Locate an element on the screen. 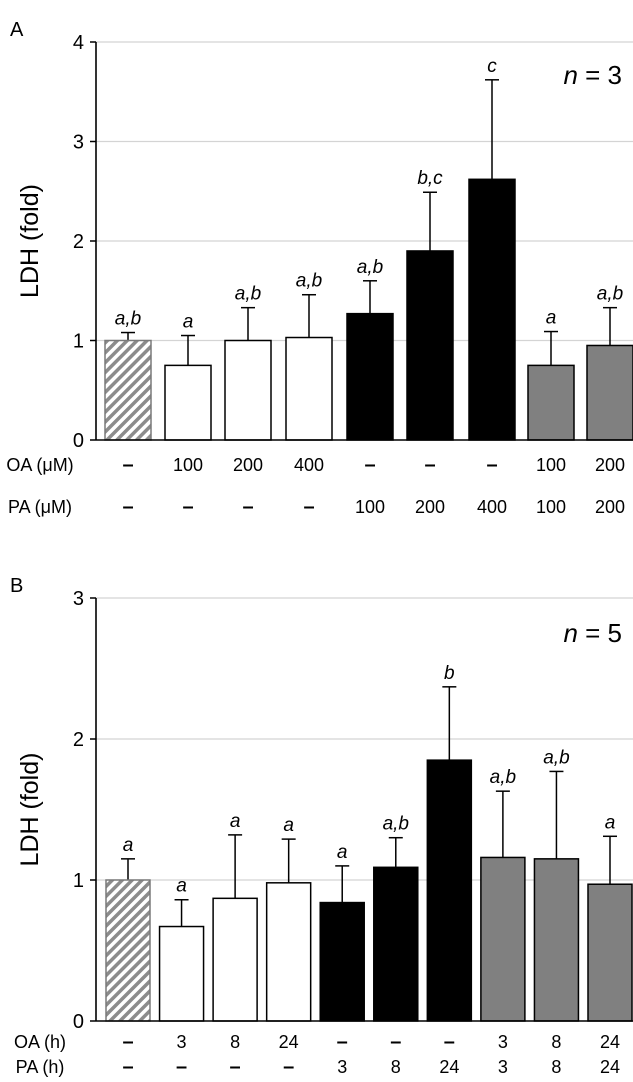 Image resolution: width=633 pixels, height=1082 pixels. treatment-row-label: OA (μM) is located at coordinates (39, 465).